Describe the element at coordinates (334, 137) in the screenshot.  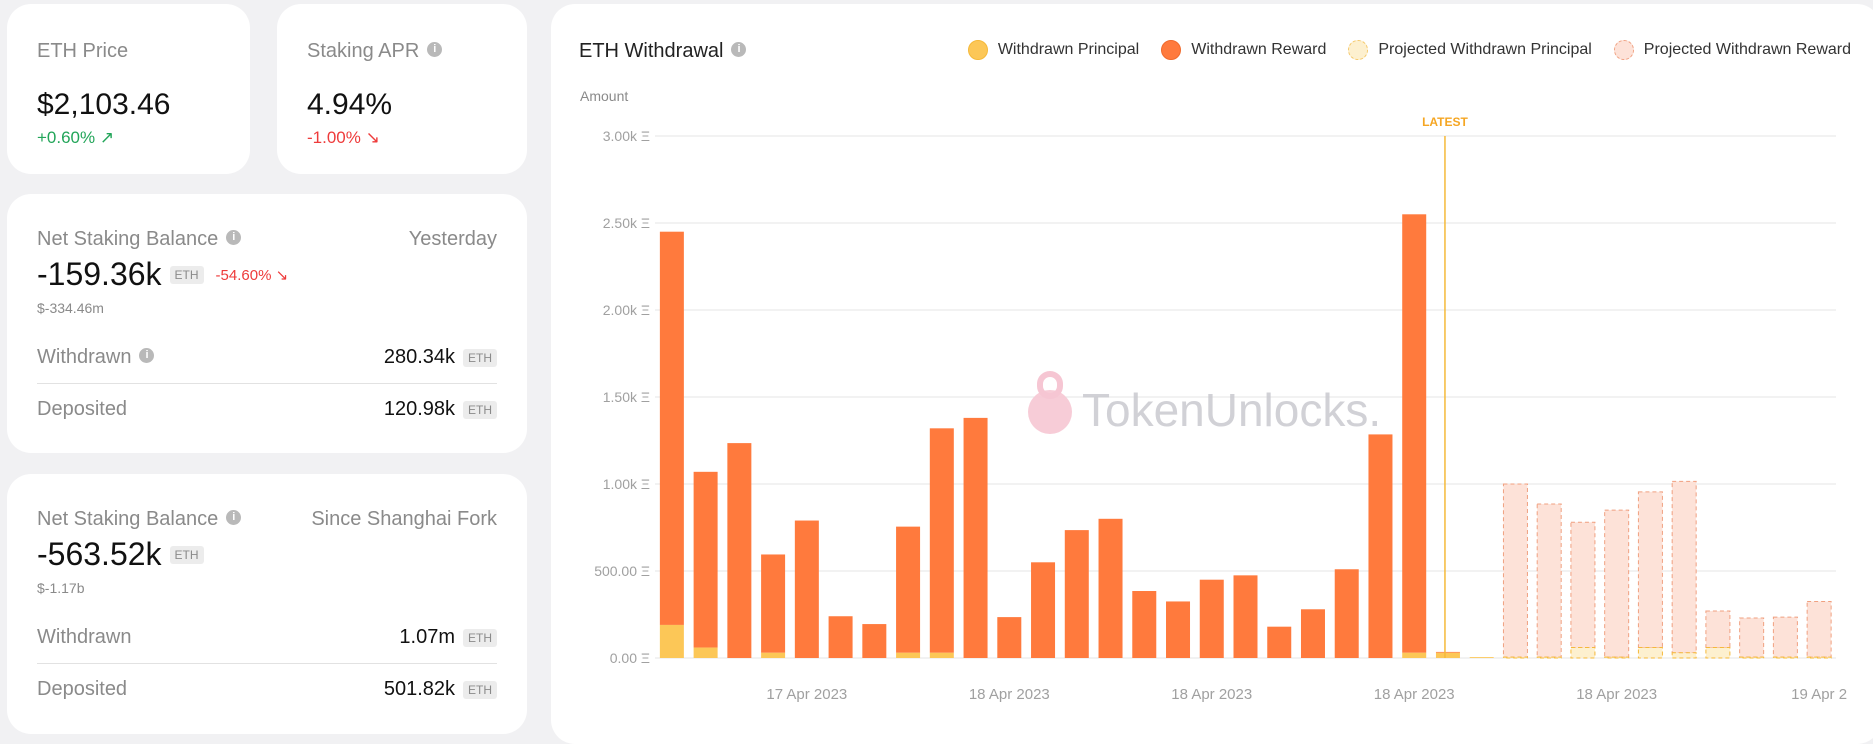
I see `staking-apr-change-value: -1.00%` at that location.